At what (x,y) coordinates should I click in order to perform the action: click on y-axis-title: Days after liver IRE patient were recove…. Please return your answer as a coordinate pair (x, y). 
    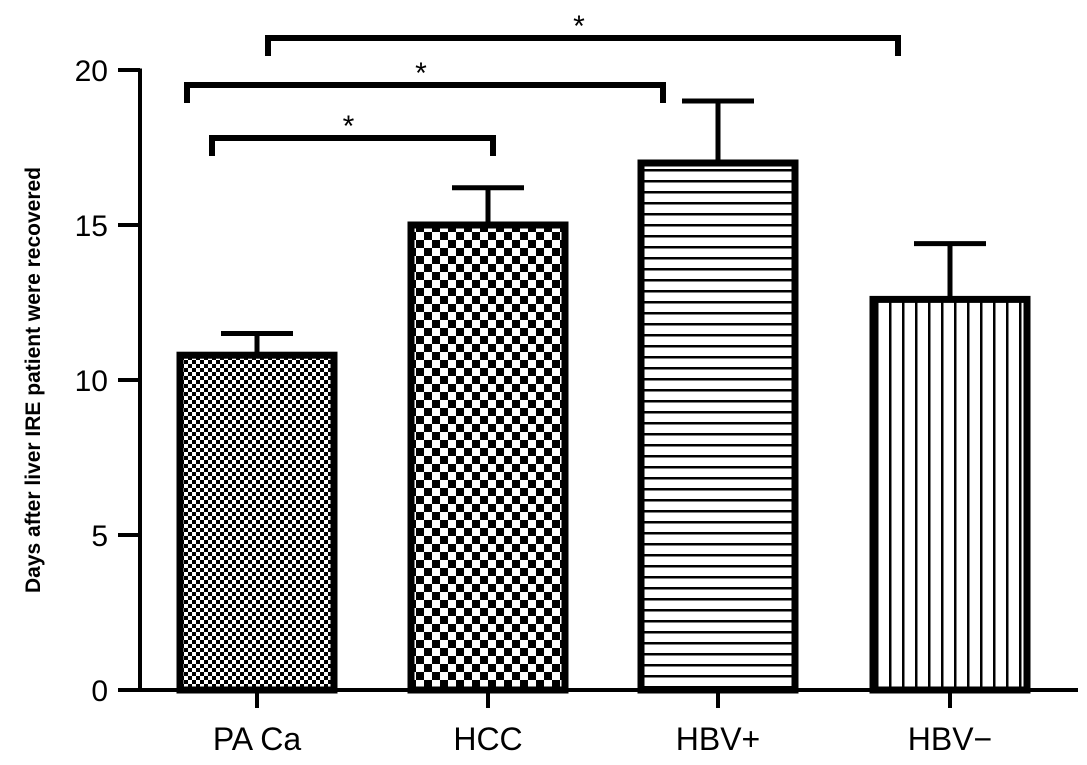
    Looking at the image, I should click on (33, 380).